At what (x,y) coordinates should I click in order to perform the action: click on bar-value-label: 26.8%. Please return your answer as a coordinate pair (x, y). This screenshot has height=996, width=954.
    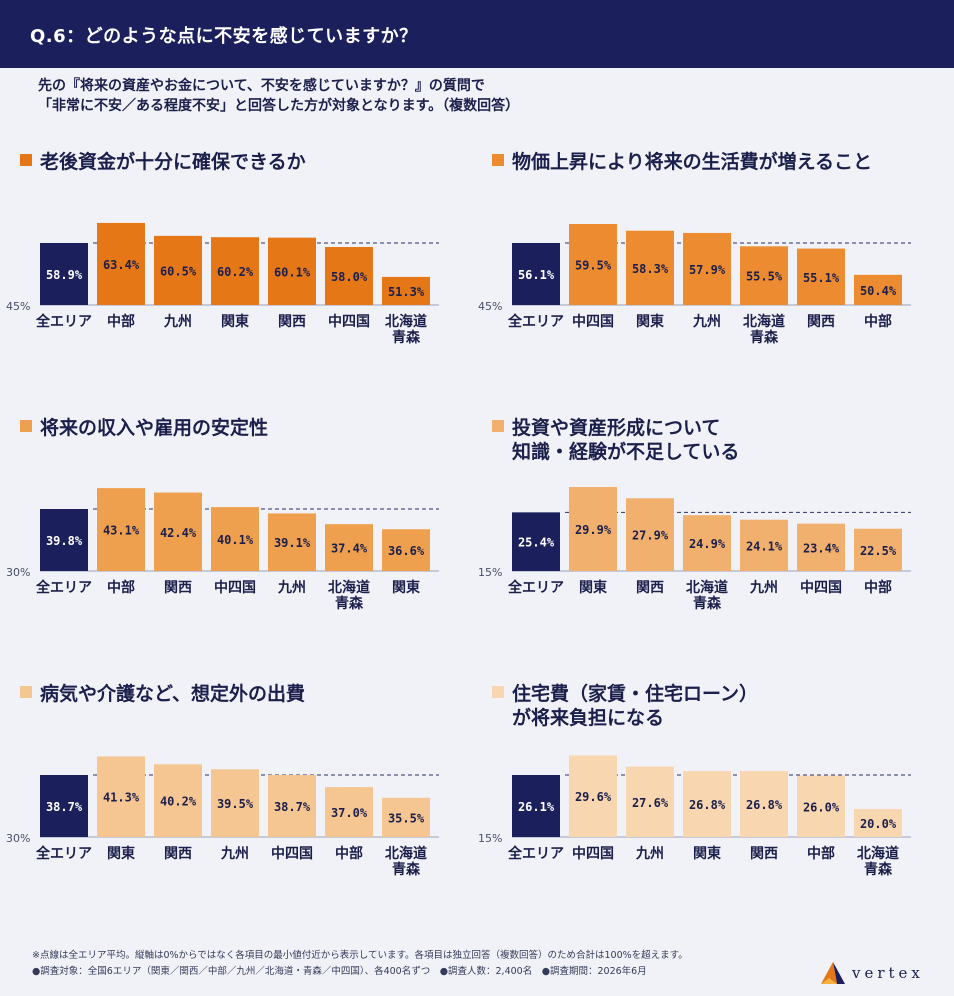
    Looking at the image, I should click on (764, 805).